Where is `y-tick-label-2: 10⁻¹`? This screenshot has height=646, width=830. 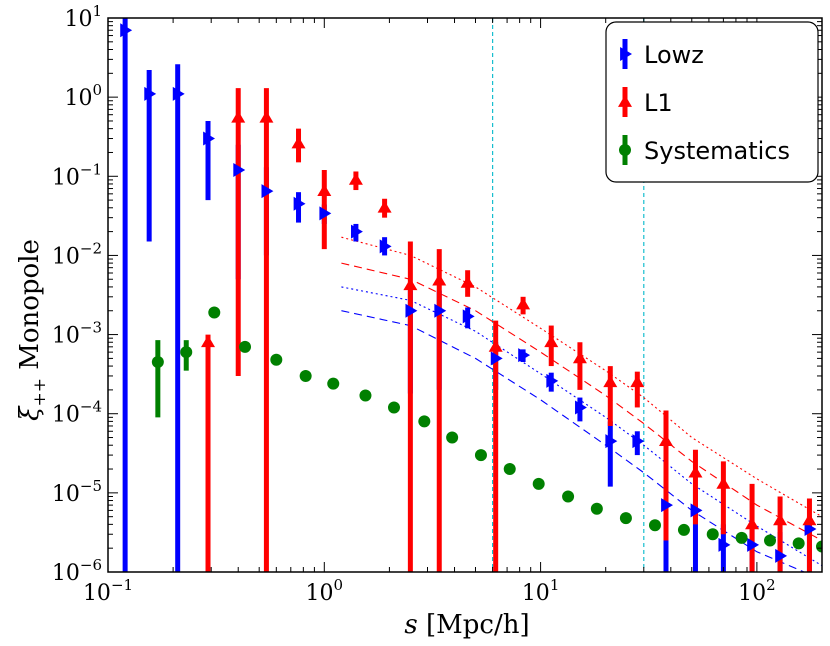
y-tick-label-2: 10⁻¹ is located at coordinates (77, 175).